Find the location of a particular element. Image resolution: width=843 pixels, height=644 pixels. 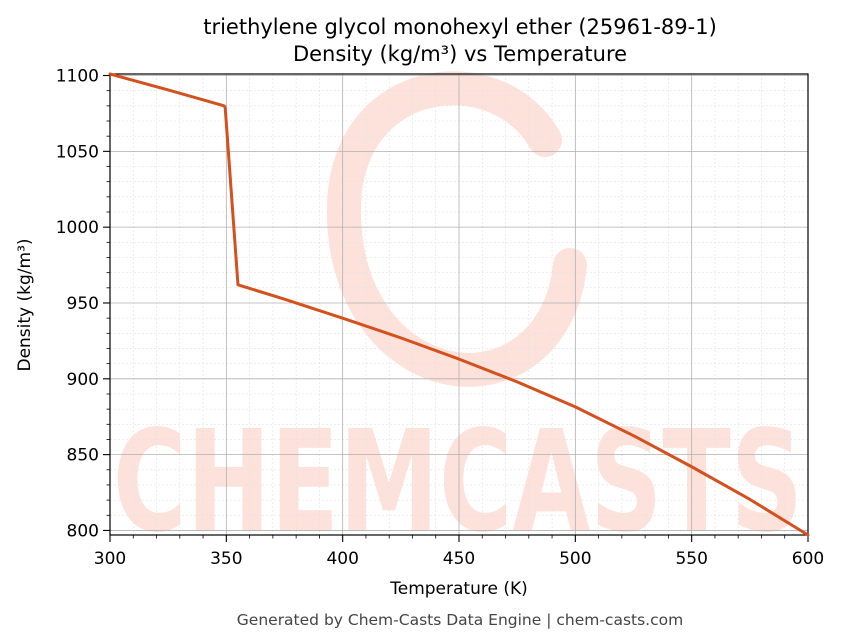

y-tick-label: 850 is located at coordinates (83, 456).